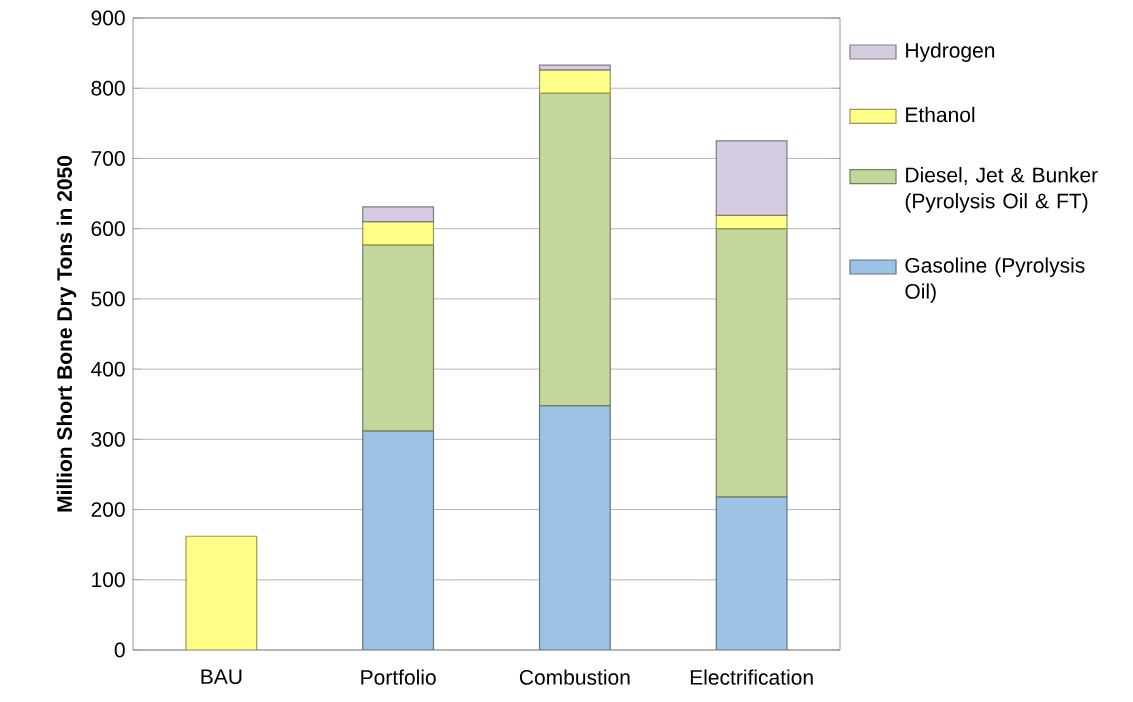 This screenshot has width=1133, height=702. What do you see at coordinates (574, 677) in the screenshot?
I see `x-tick-label: Combustion` at bounding box center [574, 677].